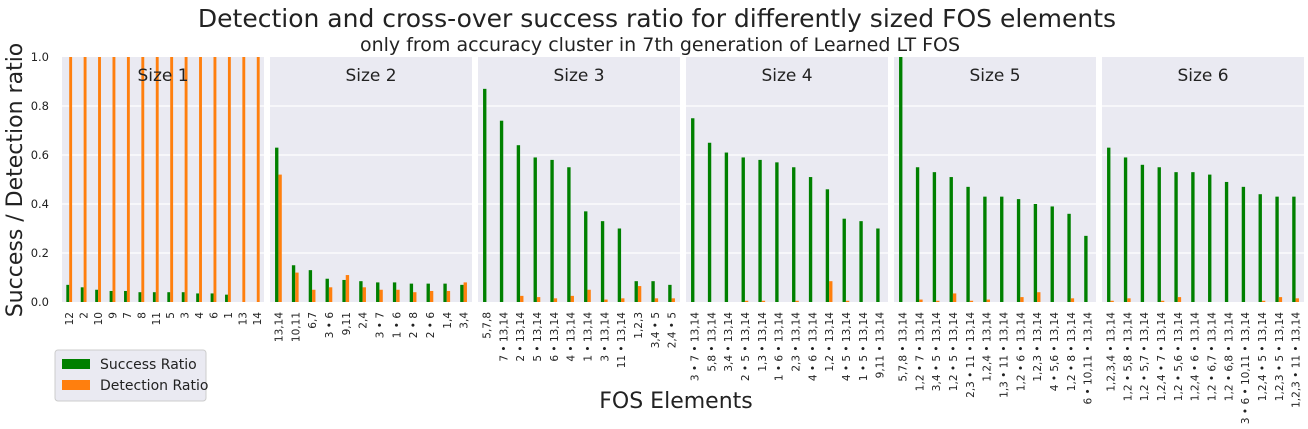 This screenshot has width=1308, height=429. What do you see at coordinates (40, 302) in the screenshot?
I see `y-tick-label: 0.0` at bounding box center [40, 302].